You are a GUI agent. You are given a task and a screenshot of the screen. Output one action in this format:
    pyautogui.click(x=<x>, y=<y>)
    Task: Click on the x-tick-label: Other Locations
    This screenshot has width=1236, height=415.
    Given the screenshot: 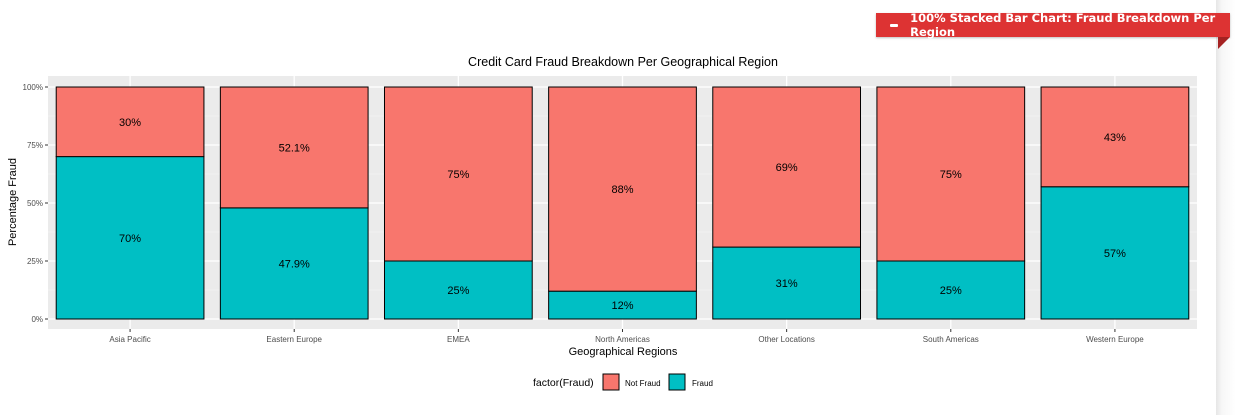 What is the action you would take?
    pyautogui.click(x=786, y=339)
    